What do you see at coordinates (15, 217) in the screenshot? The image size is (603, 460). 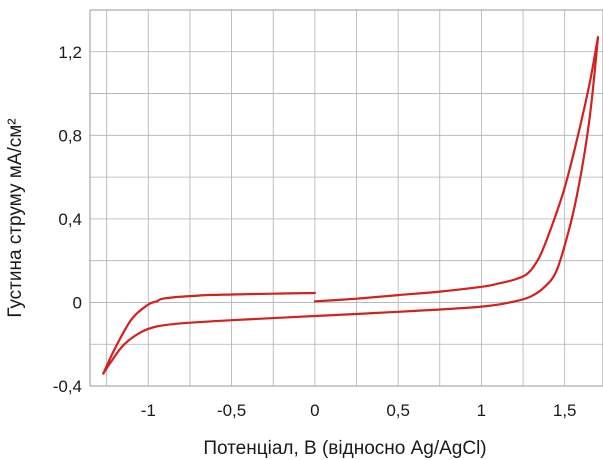 I see `y-axis-label: Густина струму мА/см²` at bounding box center [15, 217].